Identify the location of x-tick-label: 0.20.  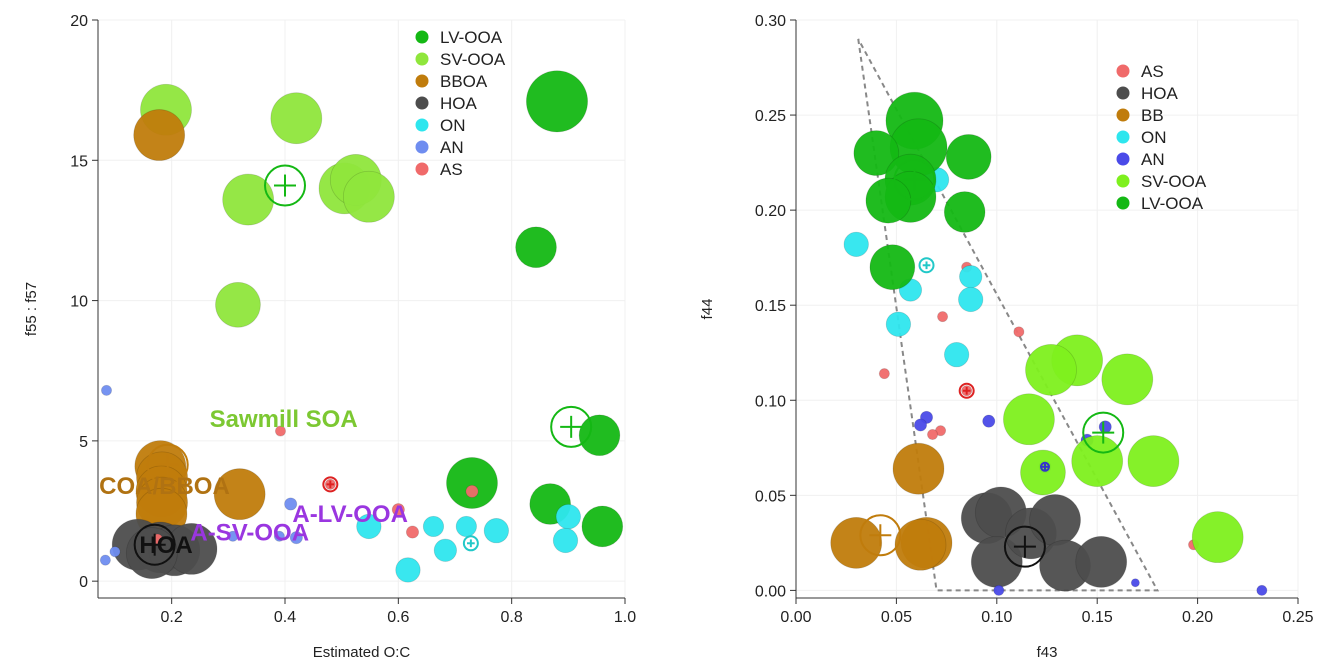
(1197, 617).